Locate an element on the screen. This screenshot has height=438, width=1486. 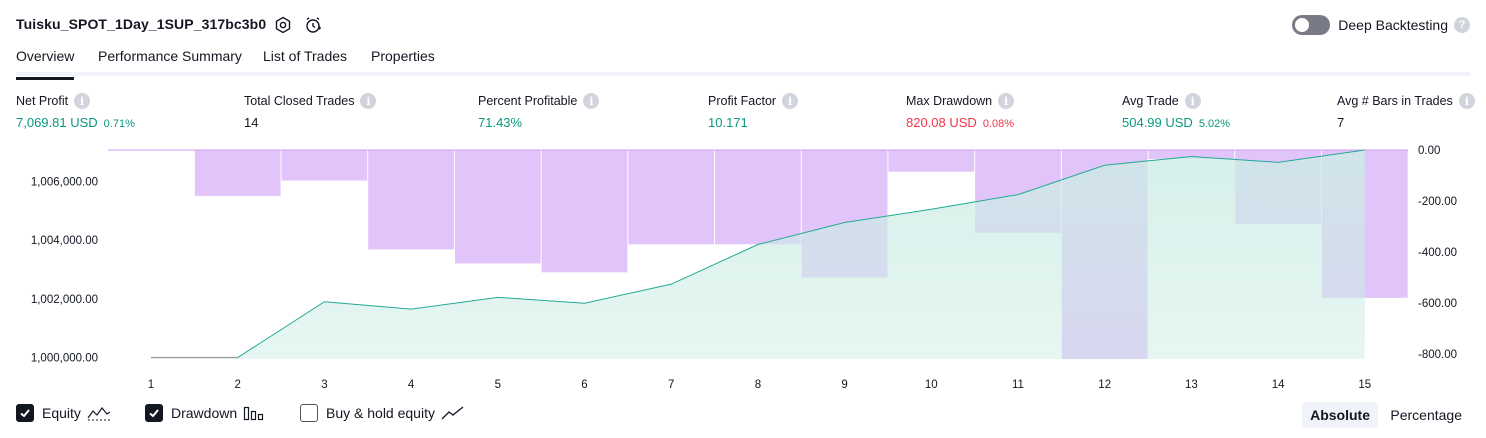
right-axis-tick-label: -200.00 is located at coordinates (1437, 202).